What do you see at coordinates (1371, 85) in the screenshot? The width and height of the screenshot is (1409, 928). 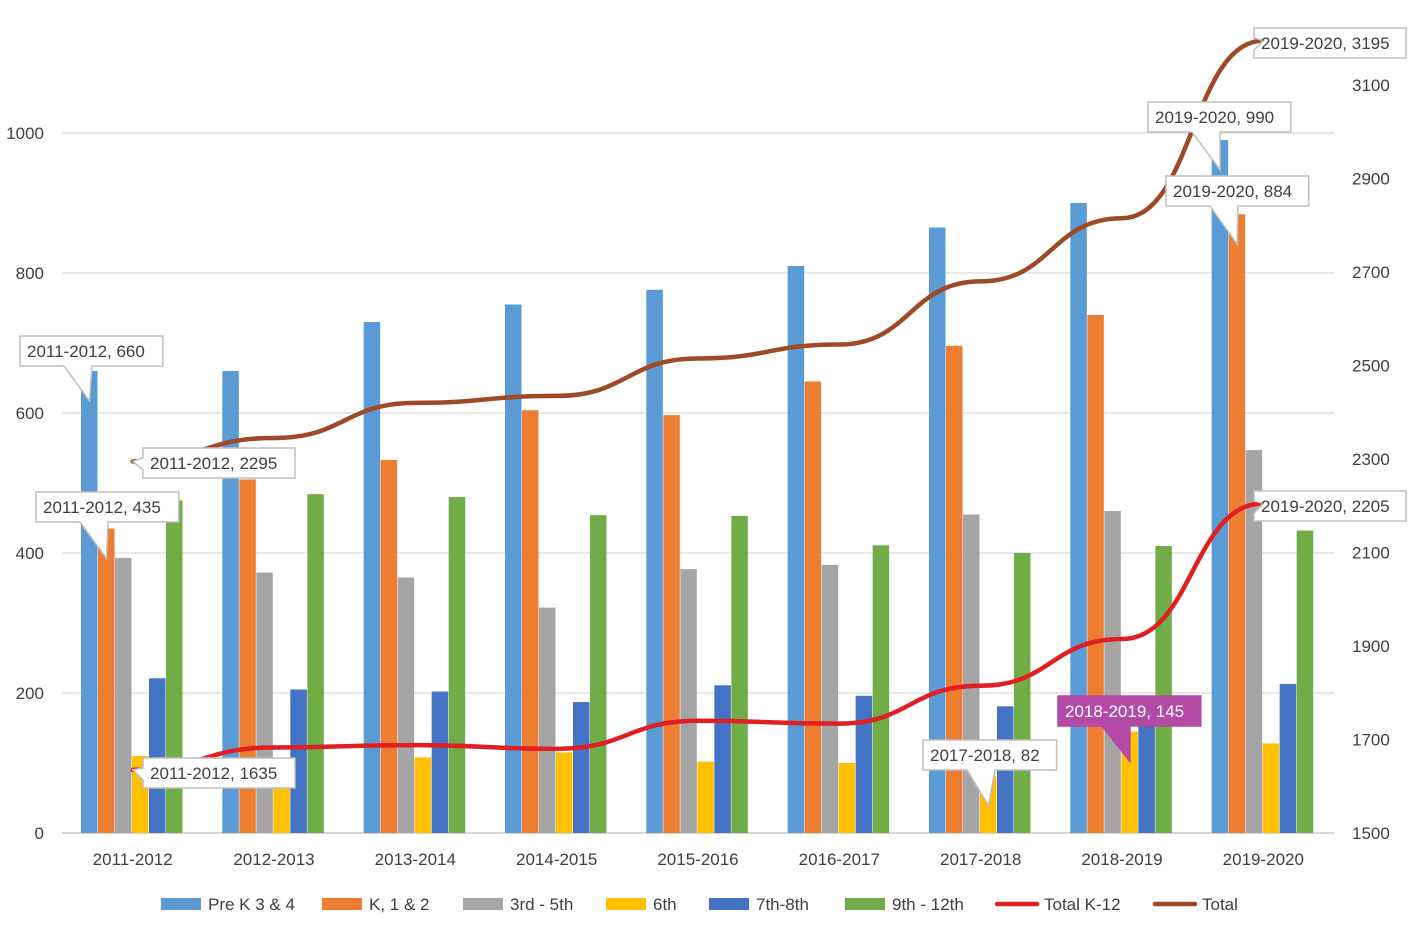 I see `right-tick-label: 3100` at bounding box center [1371, 85].